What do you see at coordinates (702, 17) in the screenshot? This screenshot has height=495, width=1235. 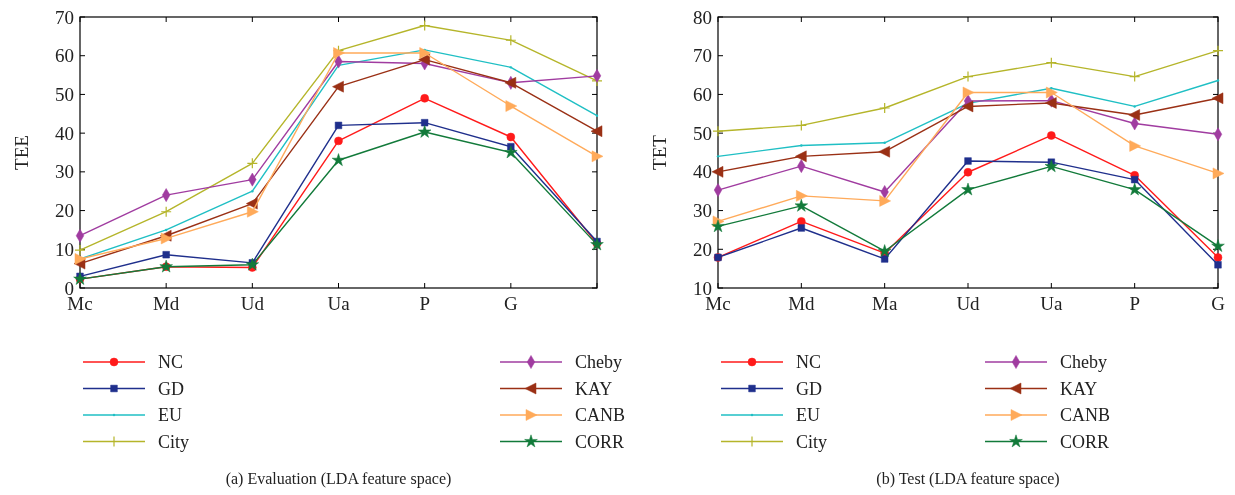 I see `y-tick-label: 80` at bounding box center [702, 17].